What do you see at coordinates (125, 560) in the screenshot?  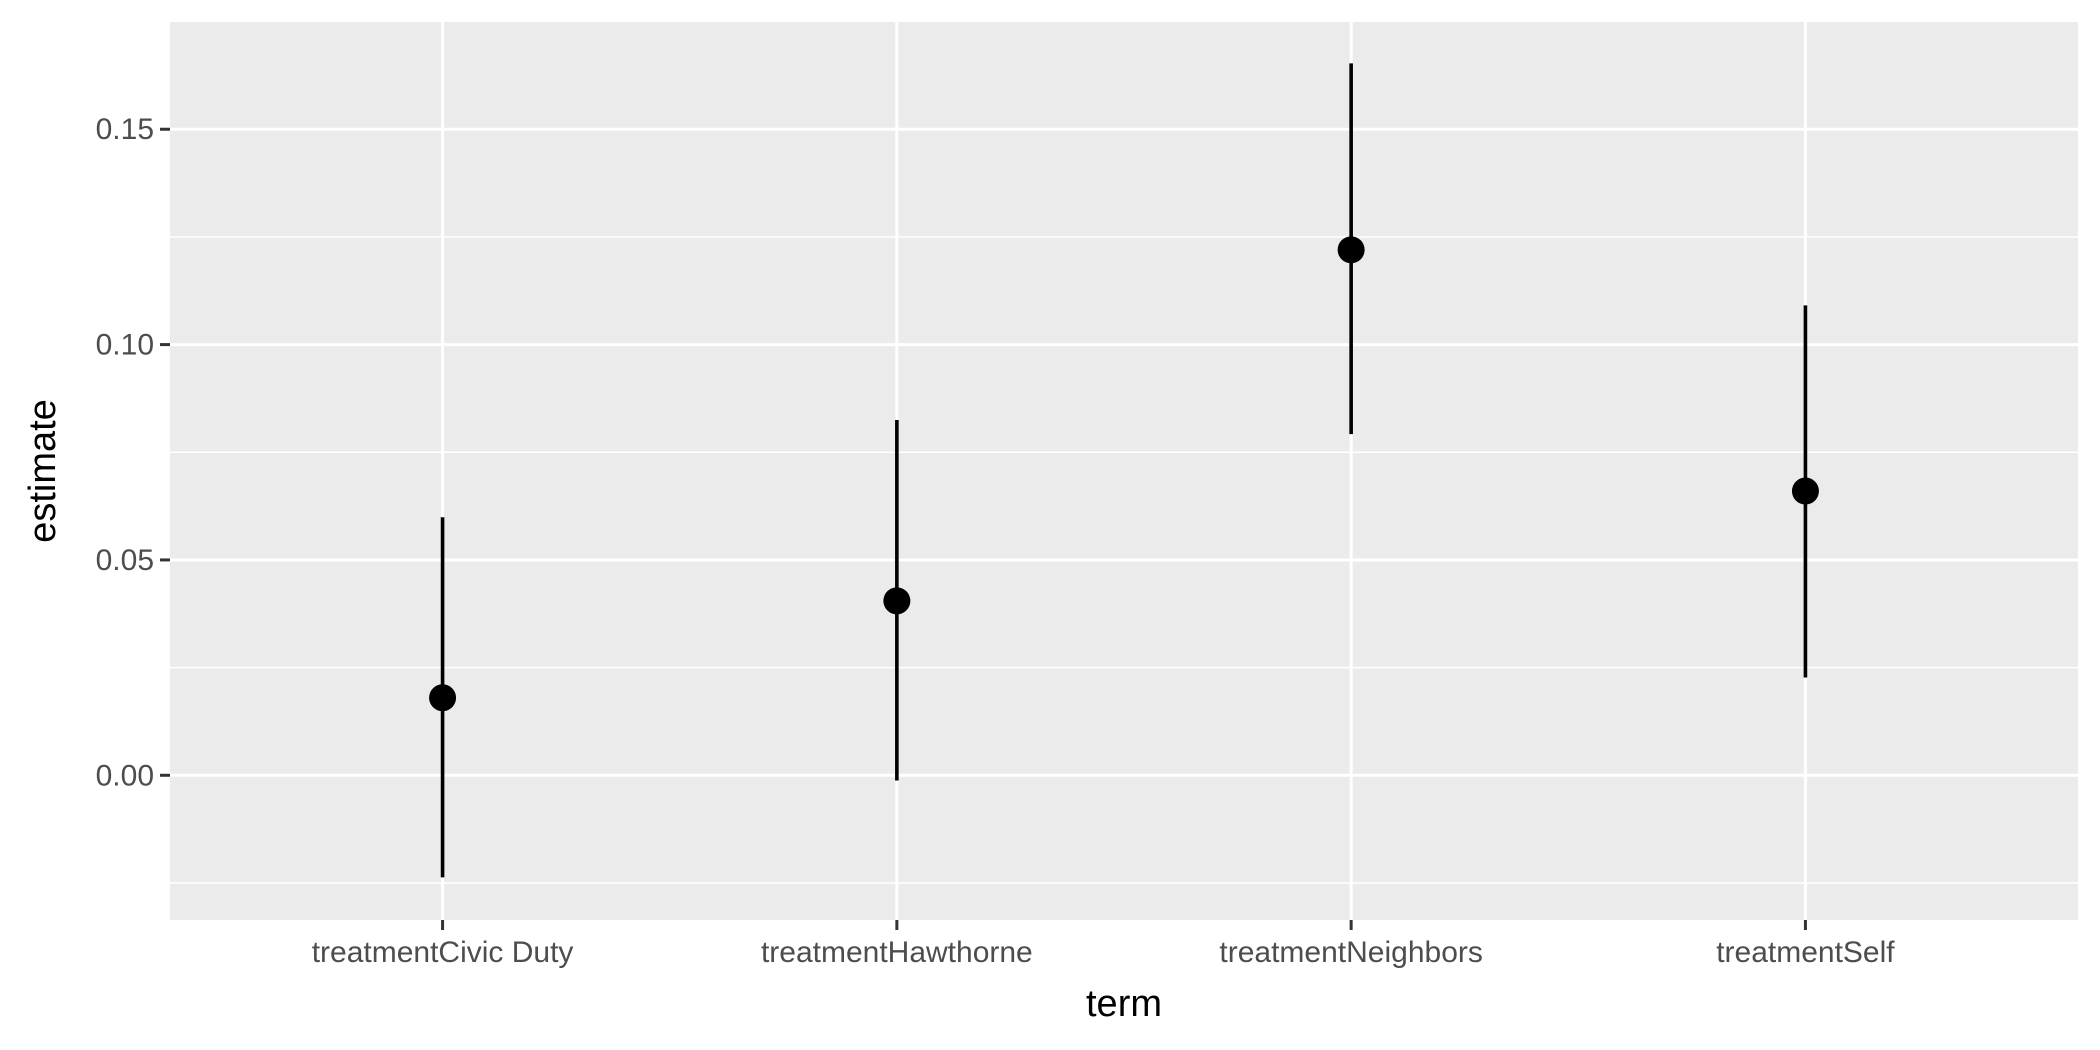 I see `y-tick-label: 0.05` at bounding box center [125, 560].